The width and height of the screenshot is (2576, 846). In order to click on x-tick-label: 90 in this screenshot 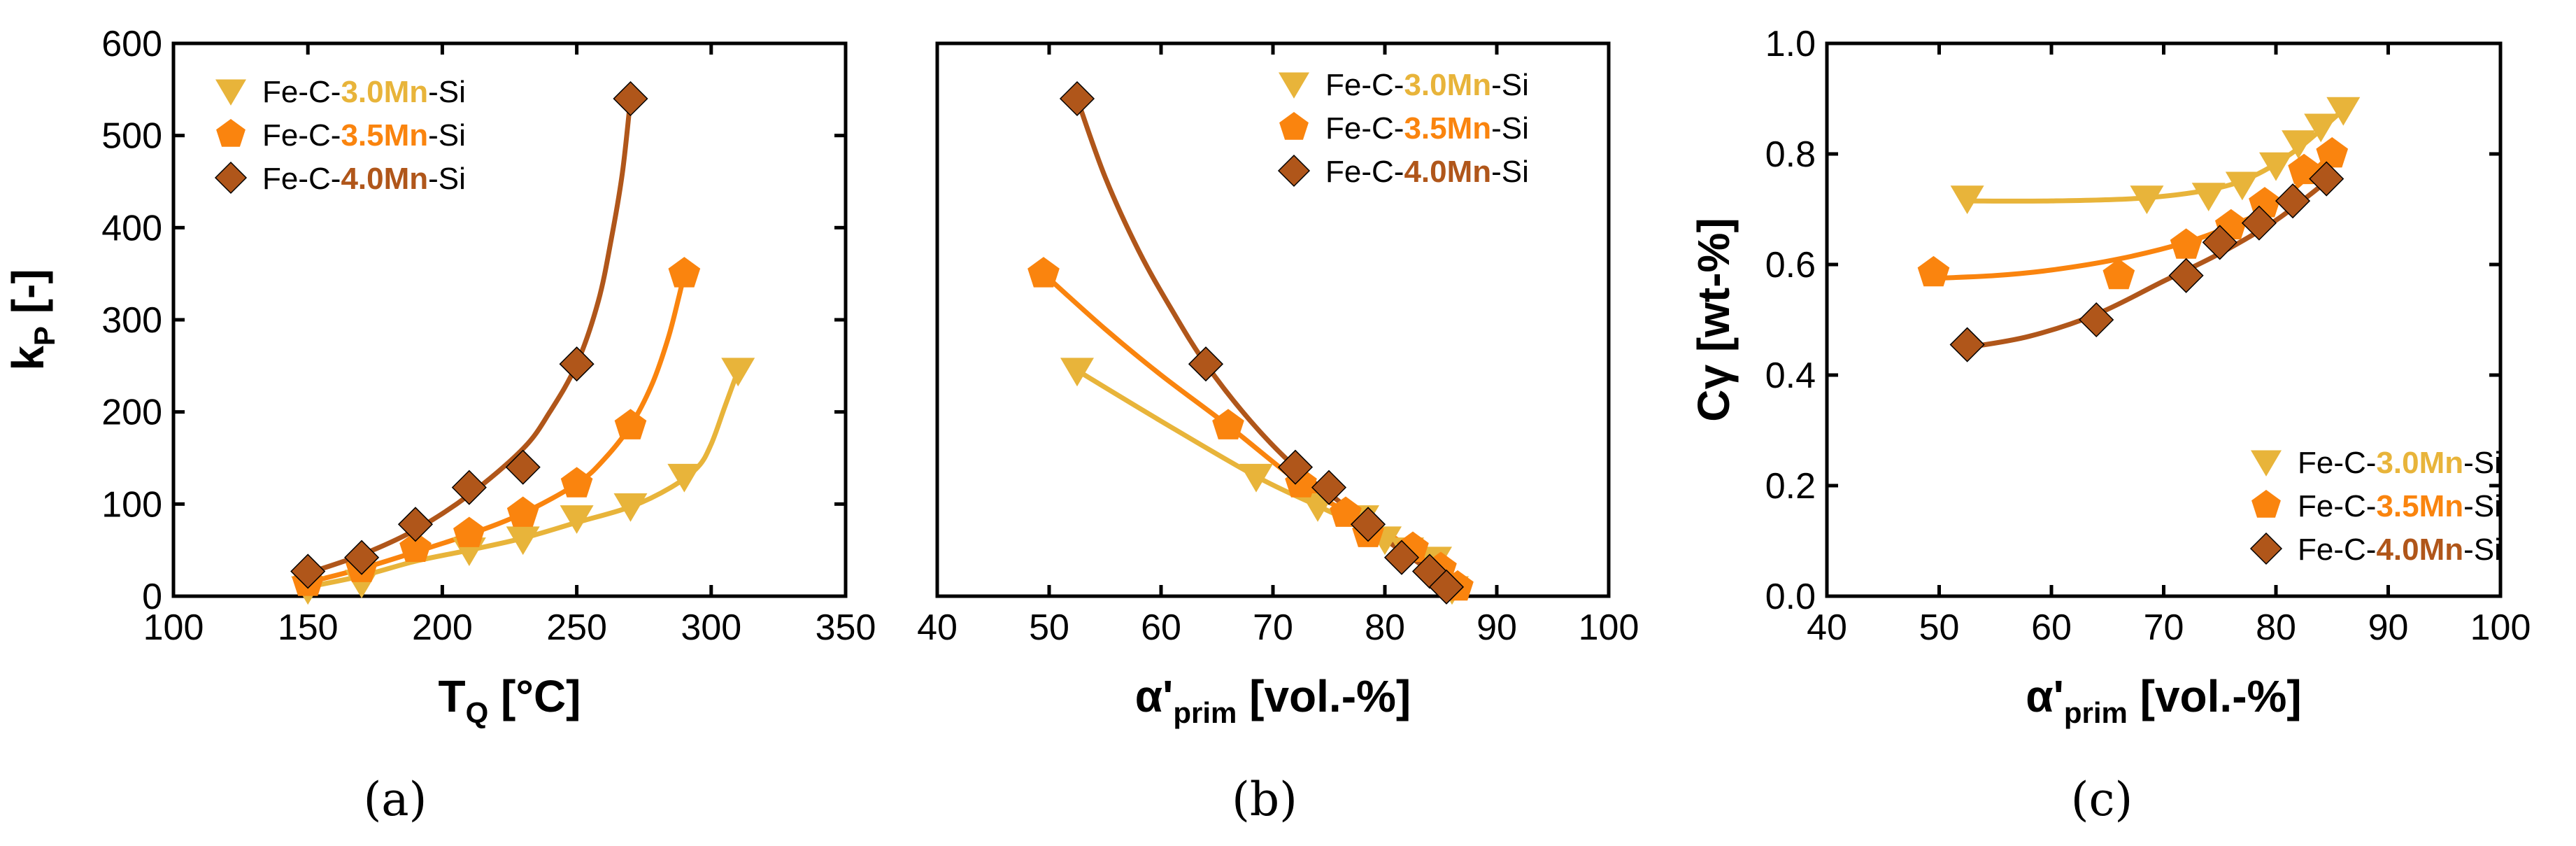, I will do `click(1496, 627)`.